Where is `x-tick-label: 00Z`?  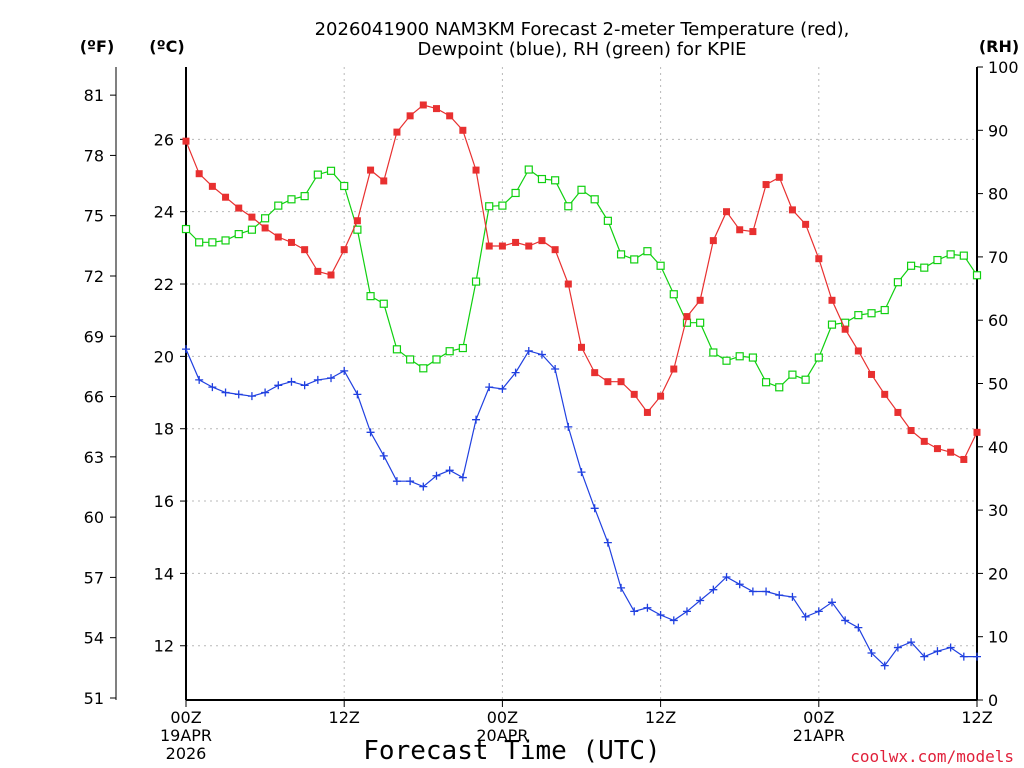
x-tick-label: 00Z is located at coordinates (818, 717).